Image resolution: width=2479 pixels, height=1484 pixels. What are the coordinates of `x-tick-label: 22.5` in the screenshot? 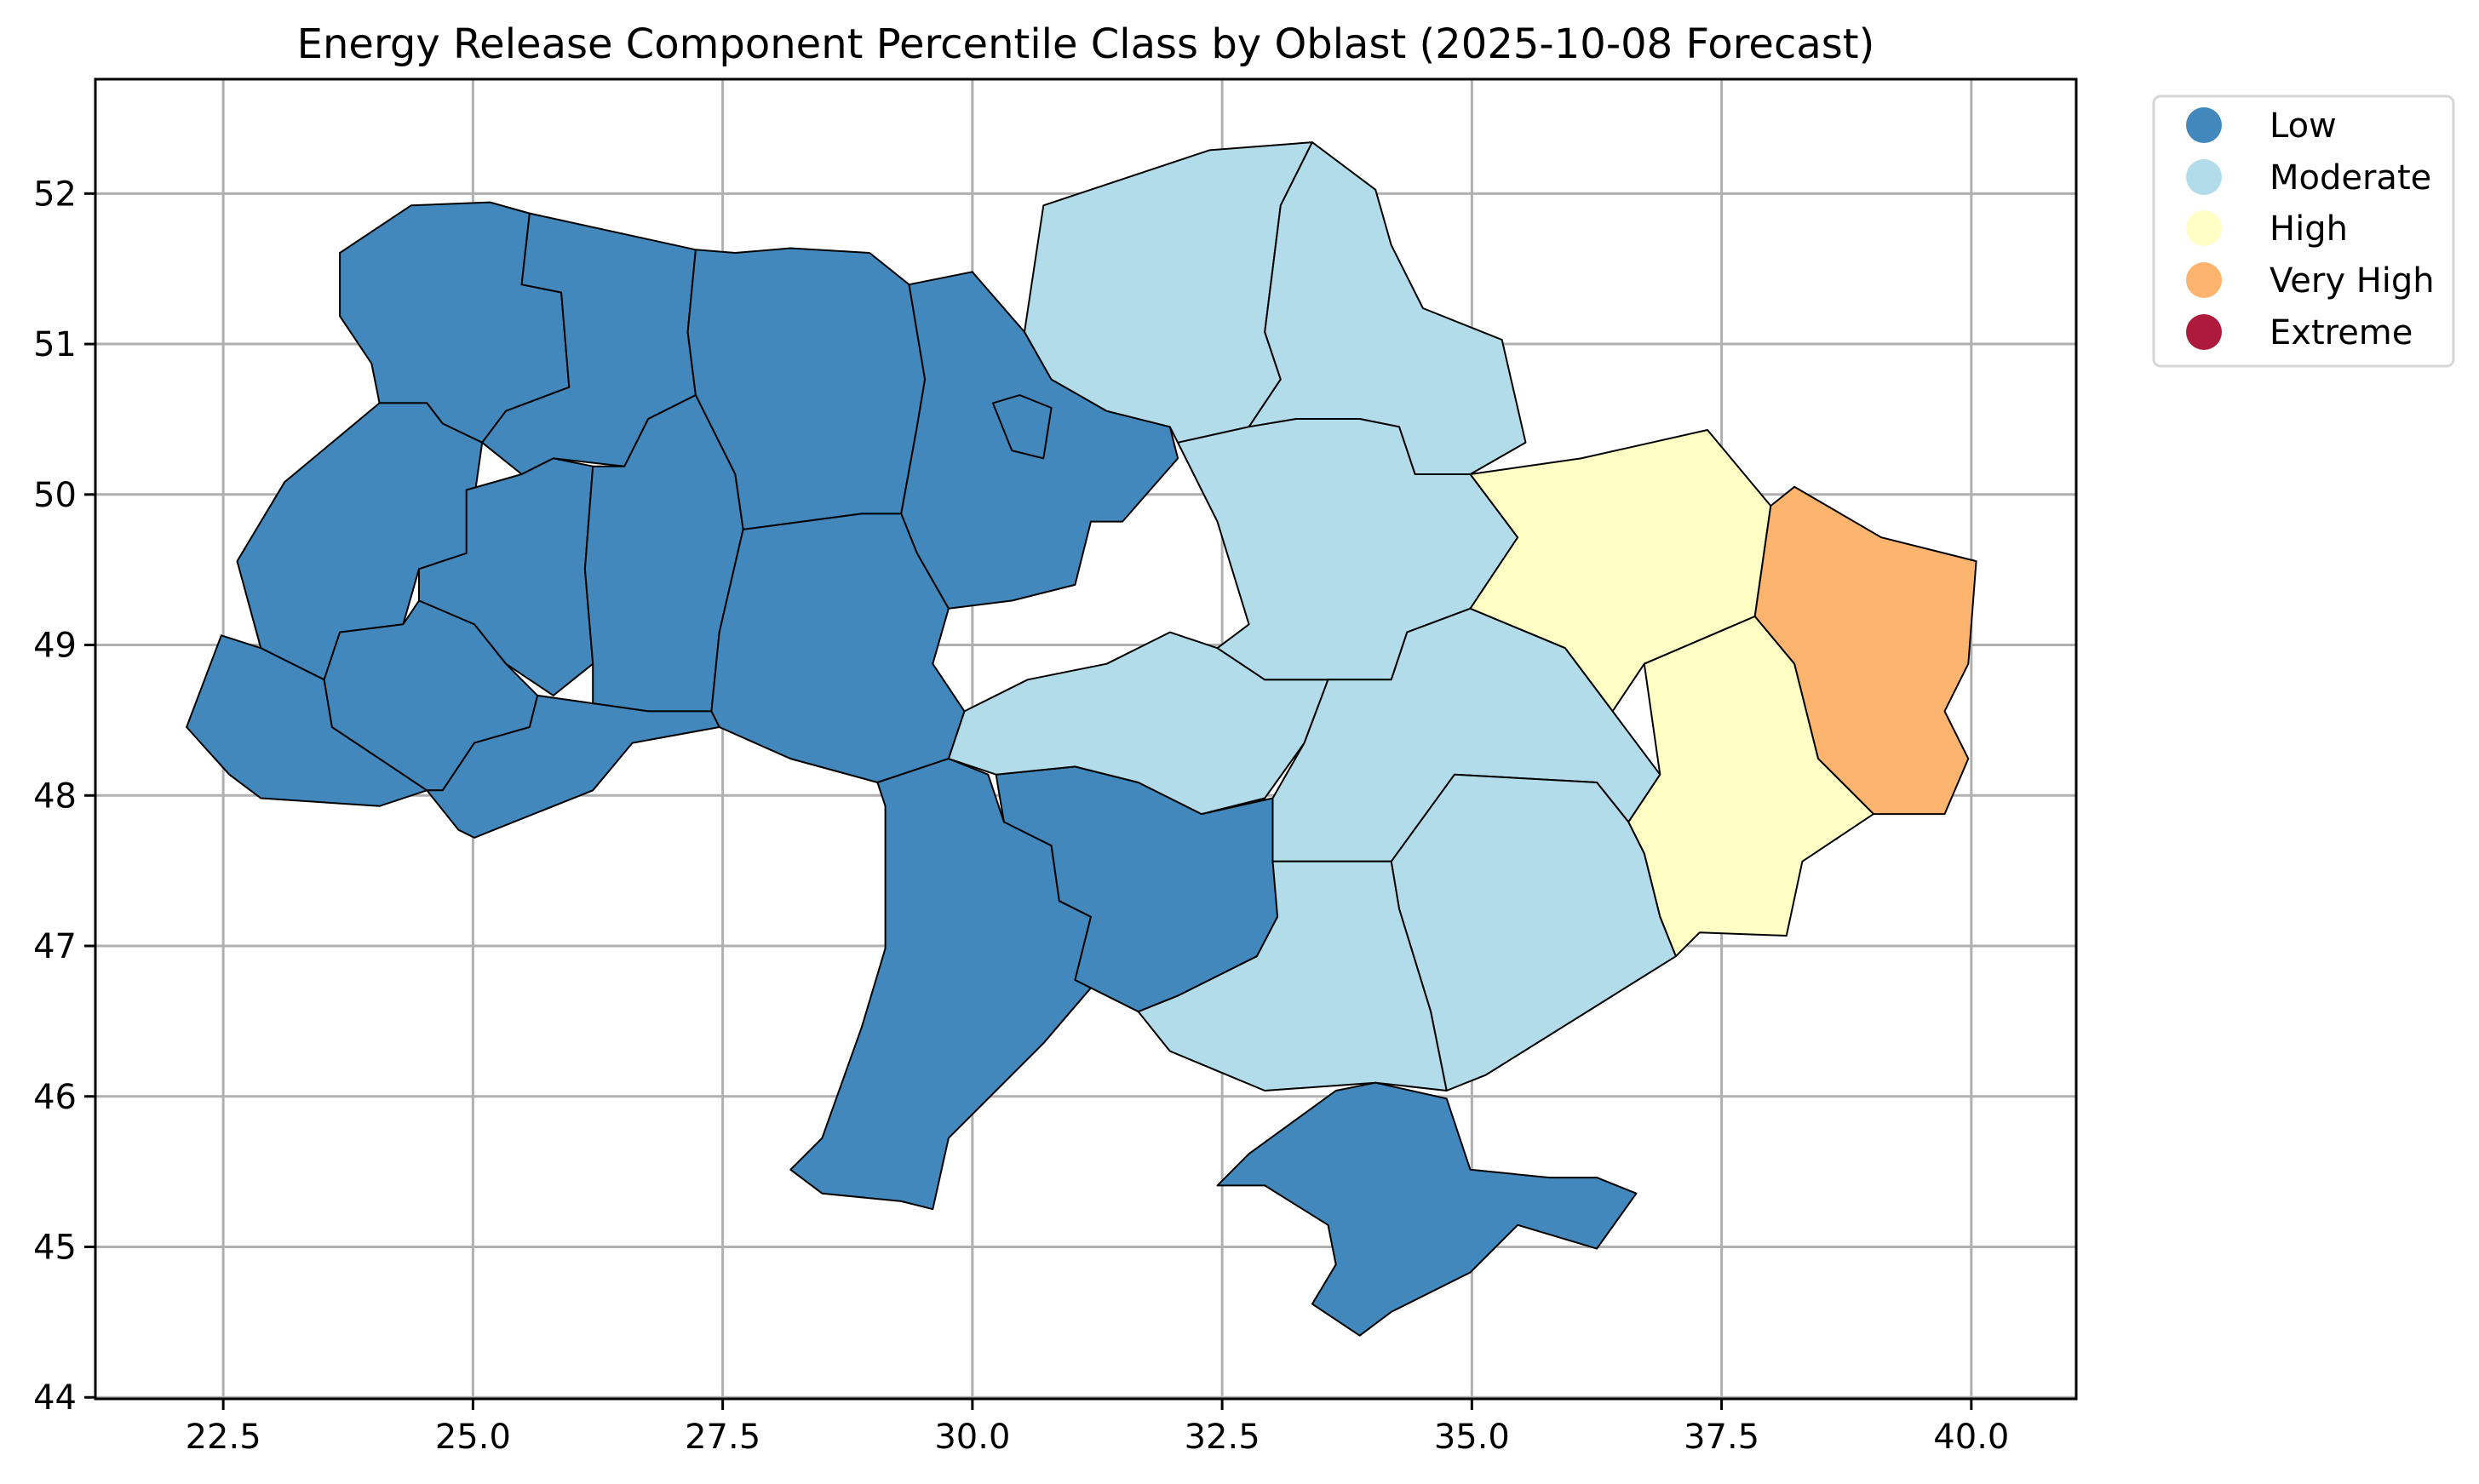 It's located at (223, 1438).